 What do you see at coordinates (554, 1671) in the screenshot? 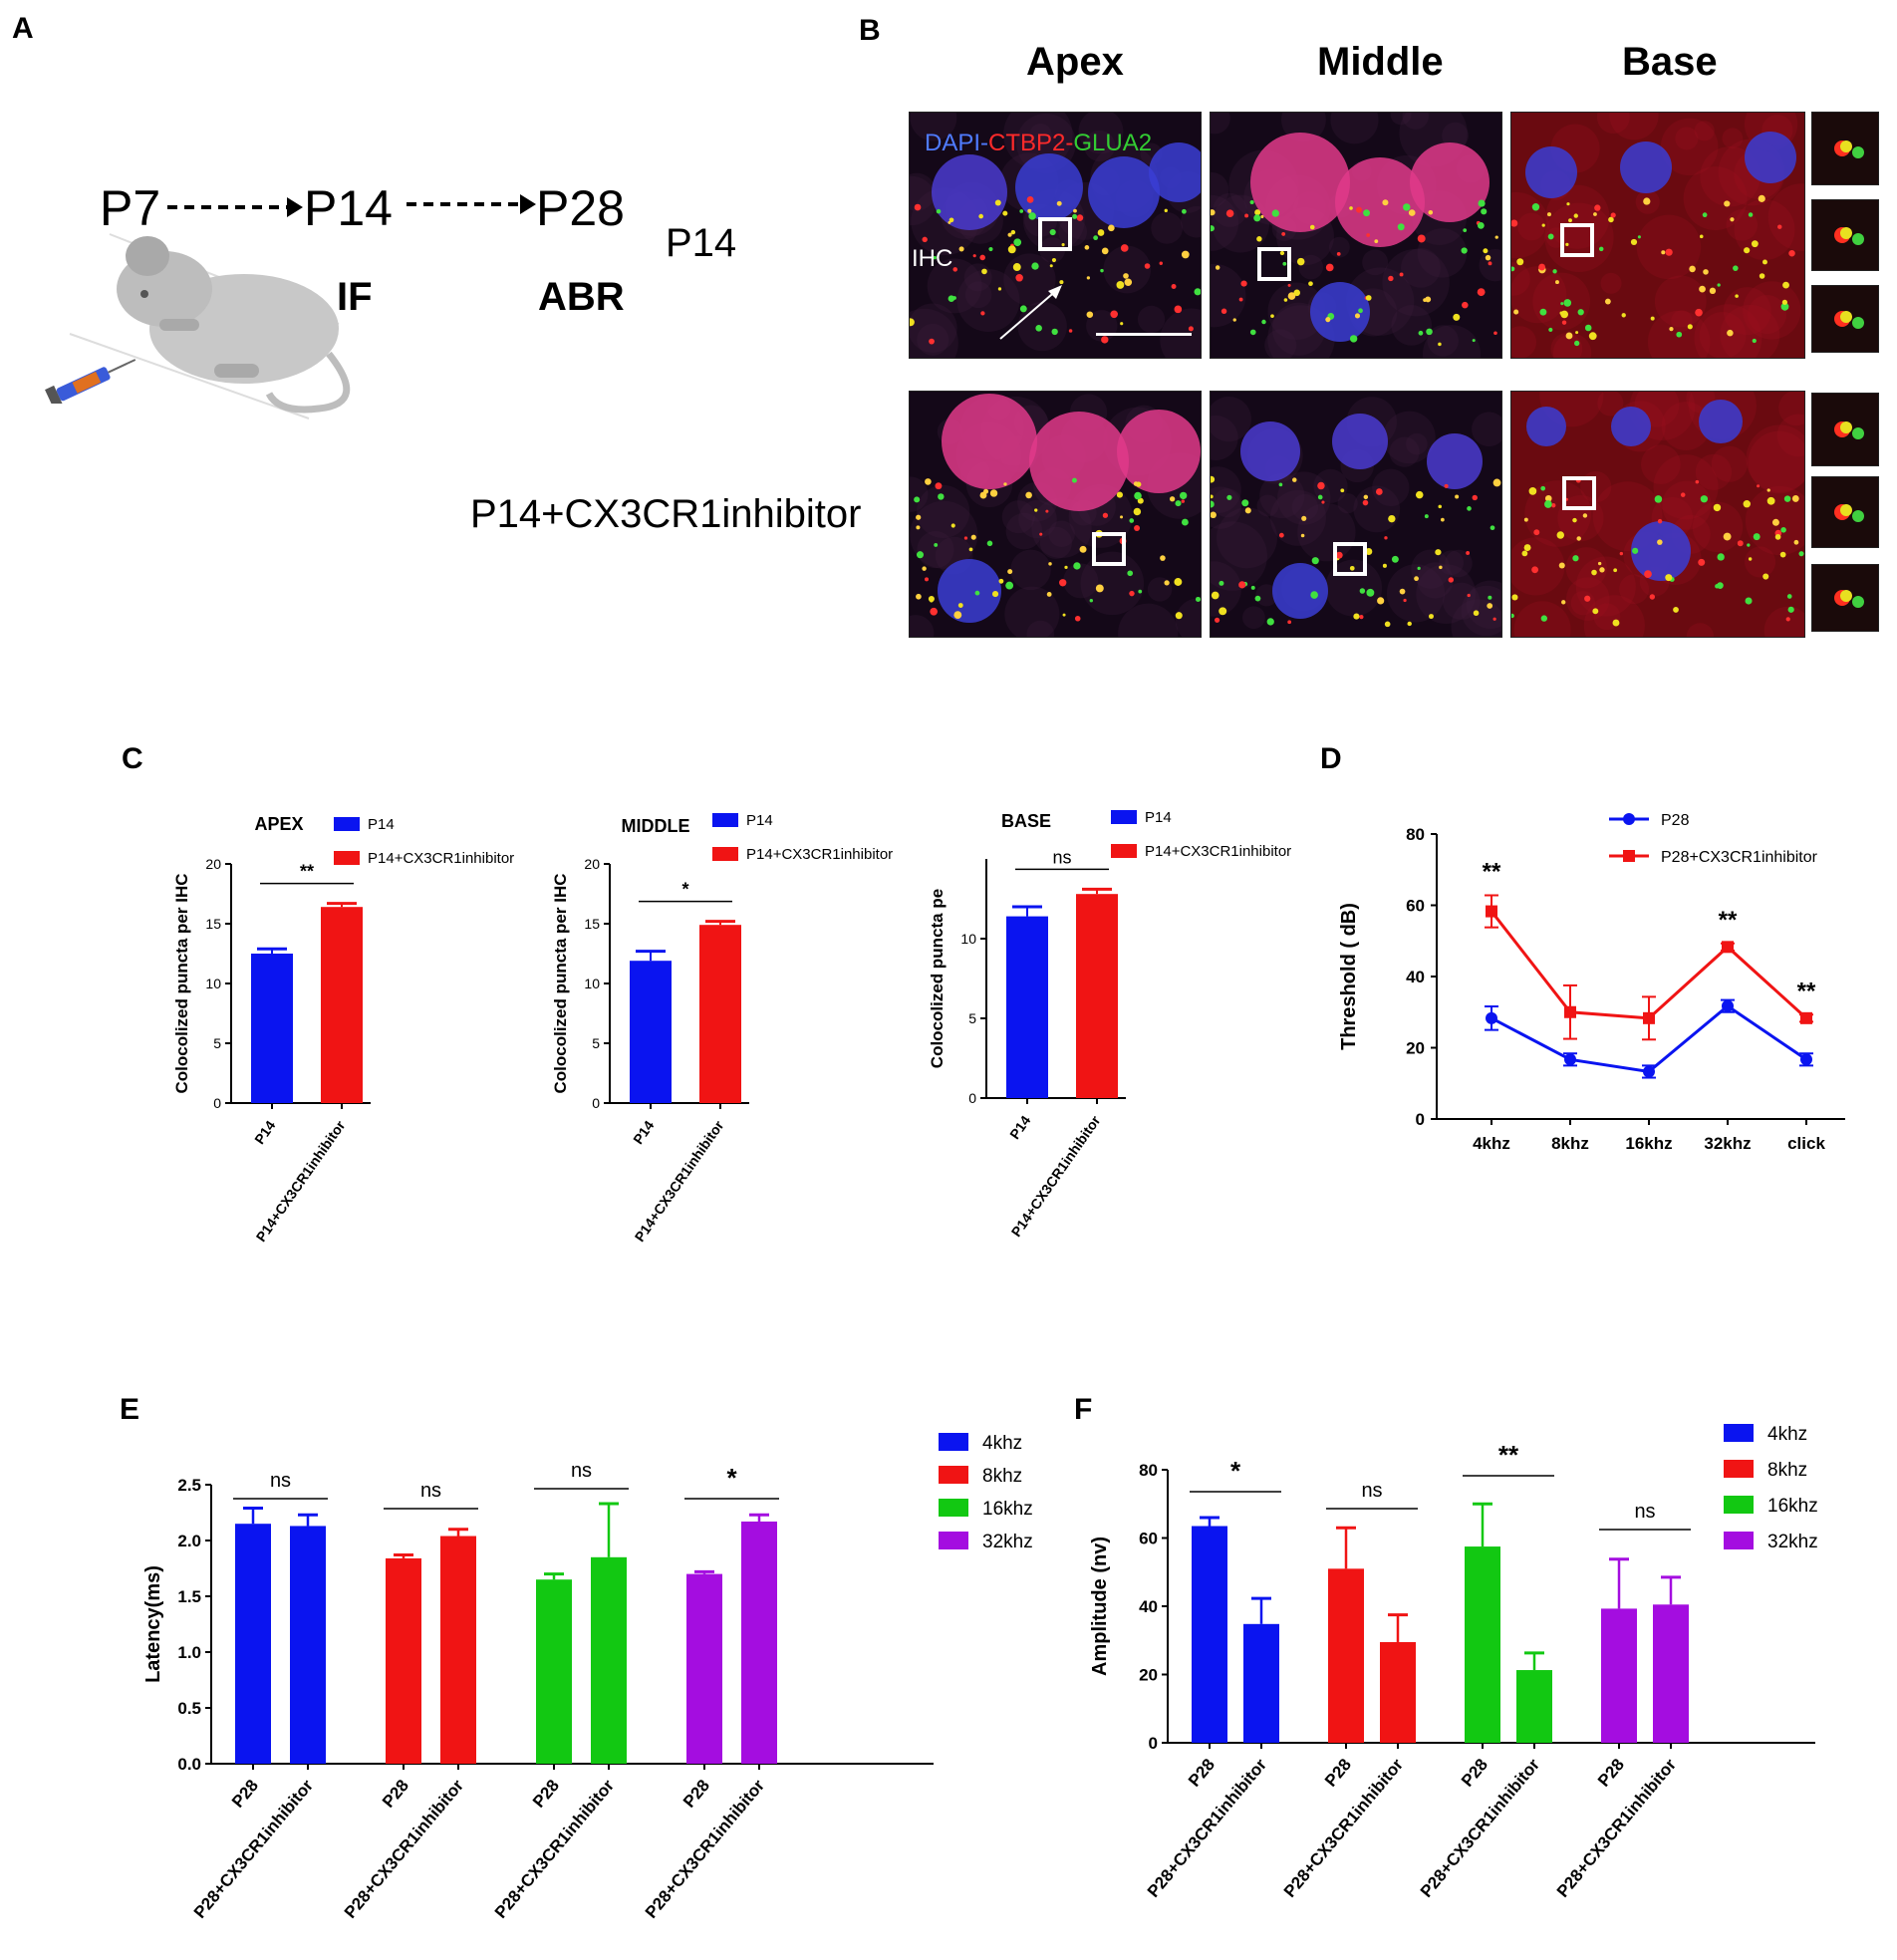
I see `bar-16khz-control` at bounding box center [554, 1671].